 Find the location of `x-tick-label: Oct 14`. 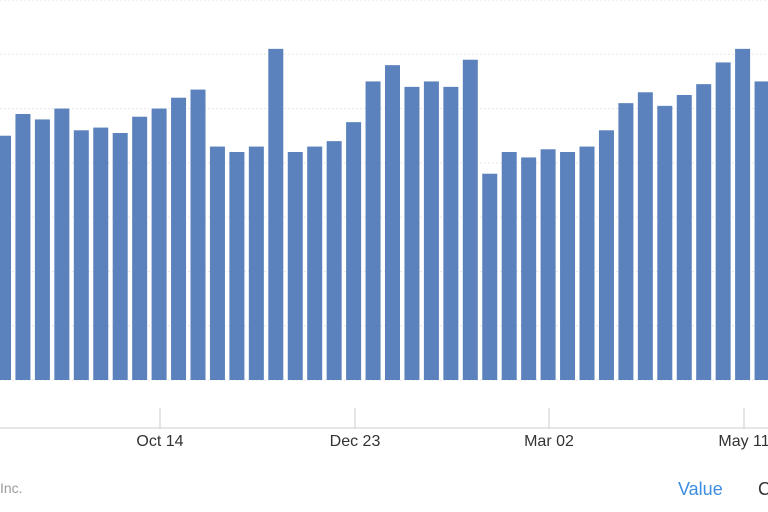

x-tick-label: Oct 14 is located at coordinates (159, 441).